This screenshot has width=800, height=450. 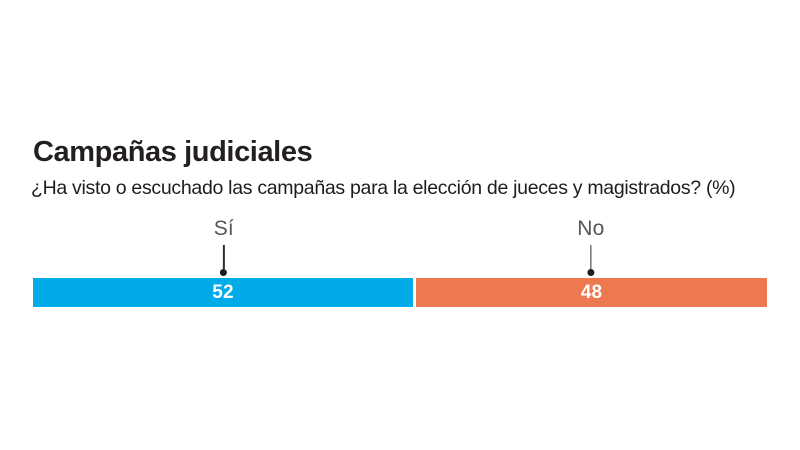 I want to click on category-label-si: Sí, so click(x=223, y=228).